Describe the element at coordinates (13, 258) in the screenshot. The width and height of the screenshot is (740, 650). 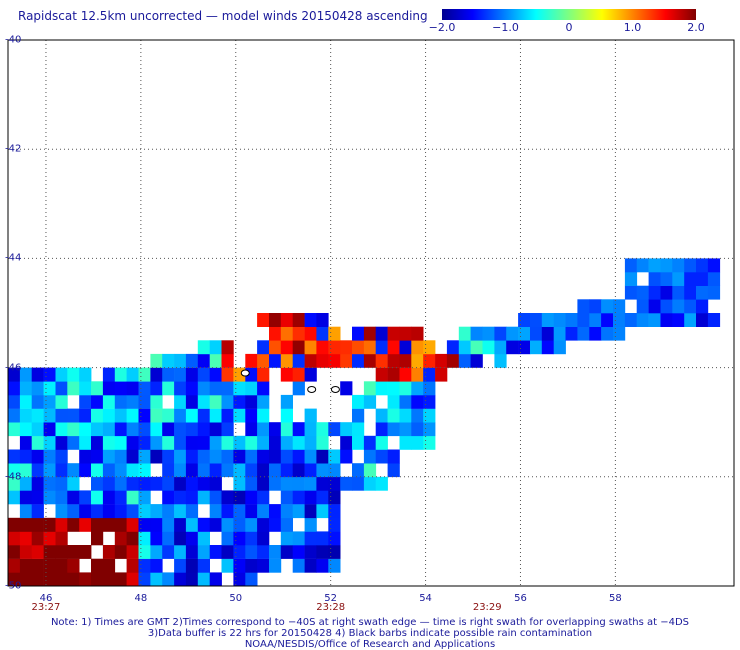
I see `lat-tick-label: -44` at that location.